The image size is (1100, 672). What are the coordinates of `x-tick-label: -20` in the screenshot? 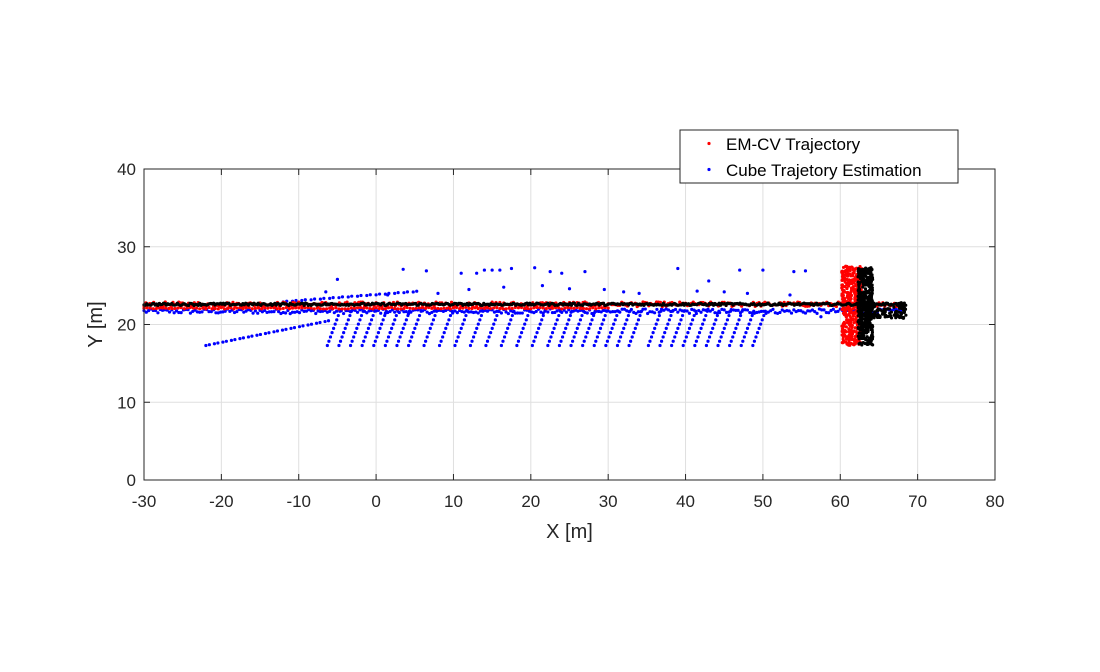 It's located at (221, 501).